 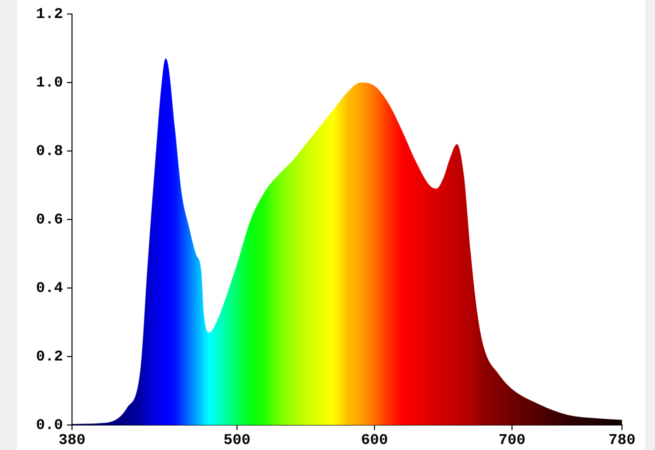 I want to click on x-tick-label: 780, so click(x=622, y=440).